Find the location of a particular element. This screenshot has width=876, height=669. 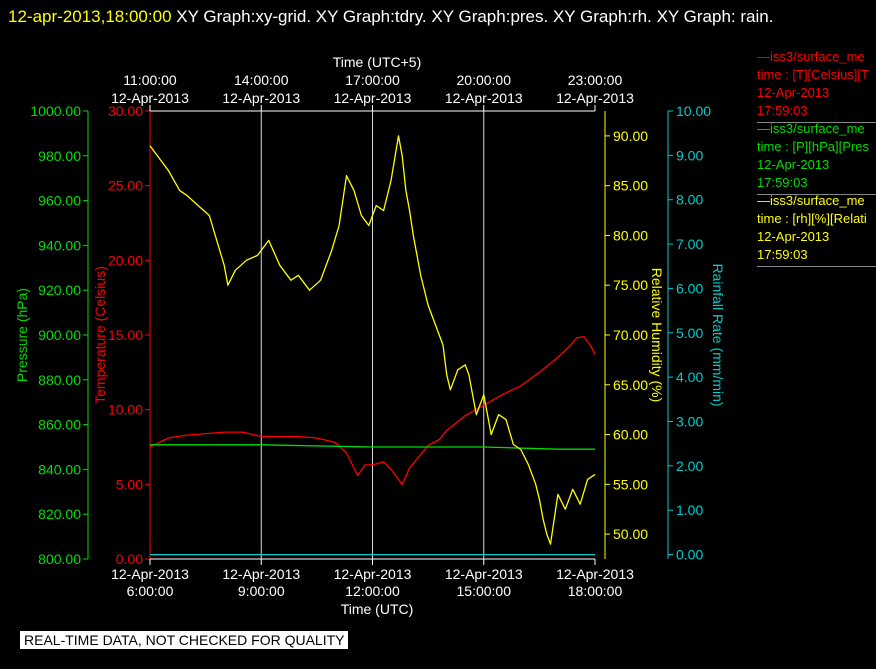

humidity-tick-label: 55.00 is located at coordinates (630, 484).